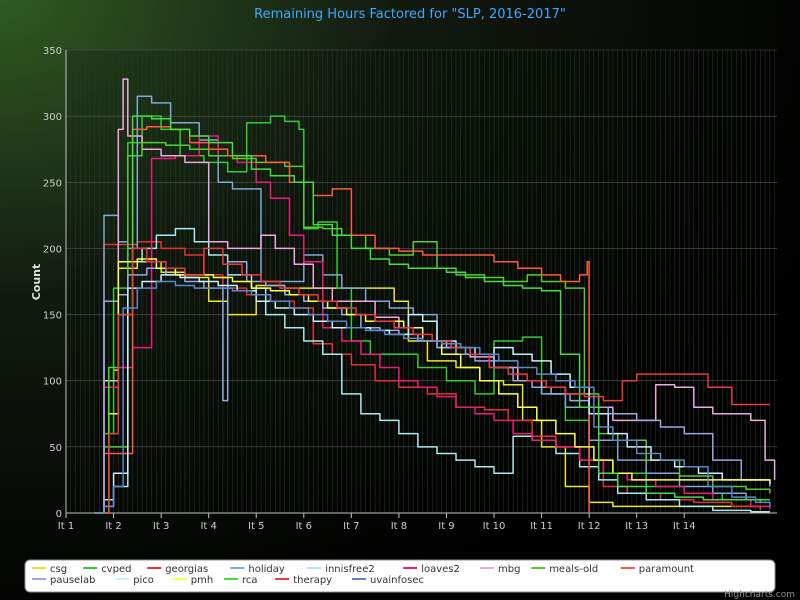 This screenshot has width=800, height=600. I want to click on legend-label: georgias, so click(186, 569).